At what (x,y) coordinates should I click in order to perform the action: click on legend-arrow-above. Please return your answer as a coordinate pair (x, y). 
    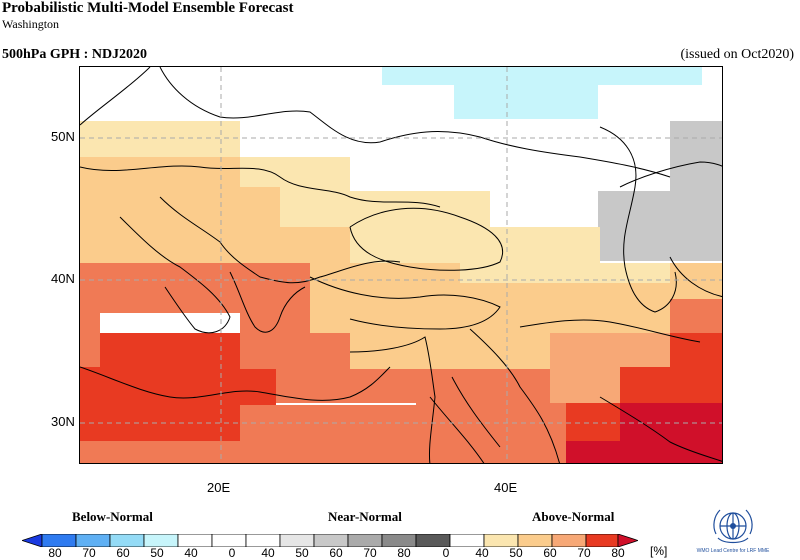
    Looking at the image, I should click on (627, 540).